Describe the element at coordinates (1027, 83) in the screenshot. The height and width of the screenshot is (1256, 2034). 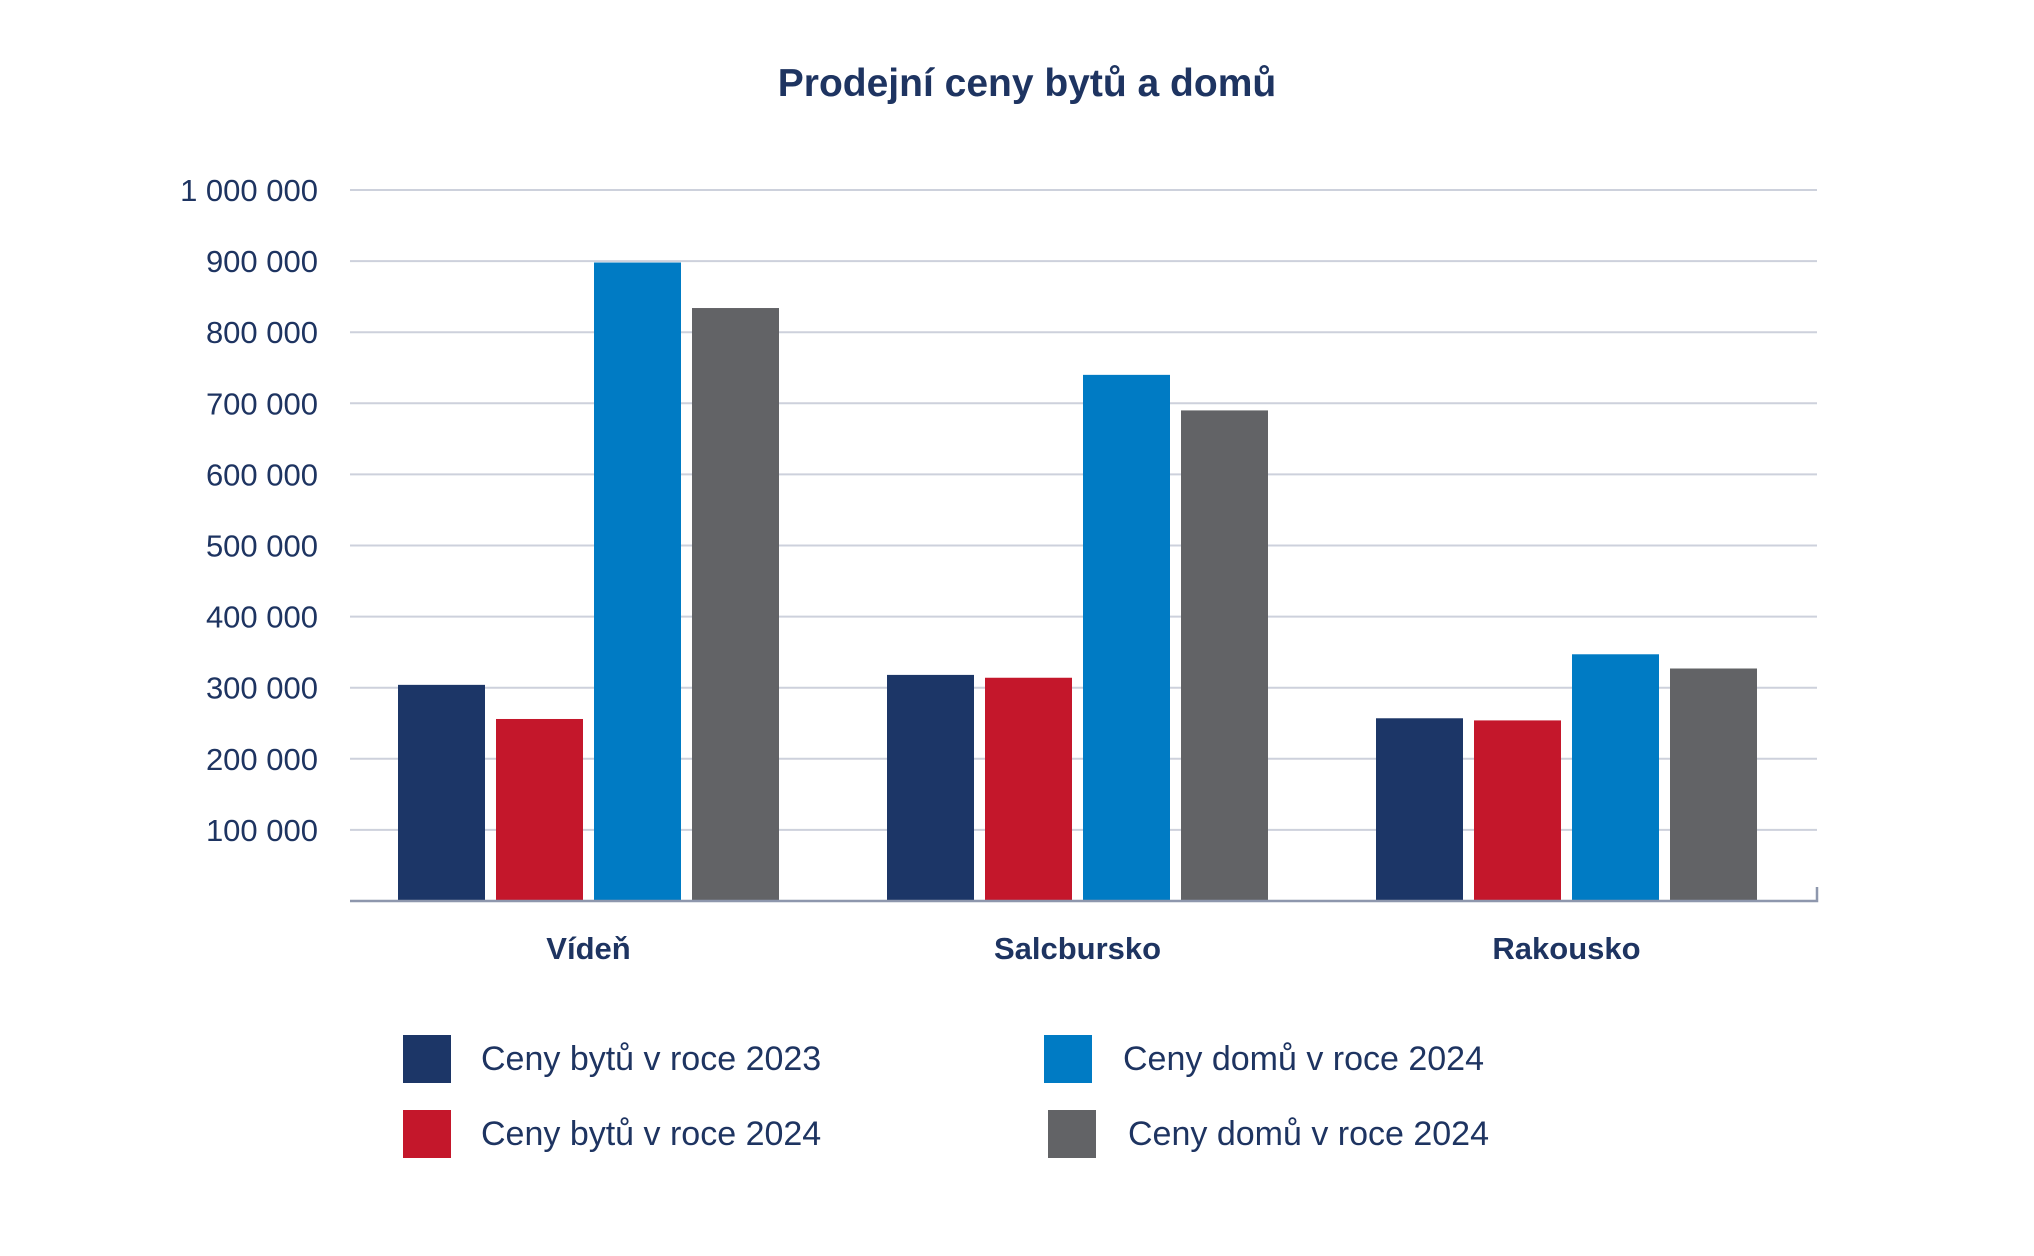
I see `chart-title: Prodejní ceny bytů a domů` at that location.